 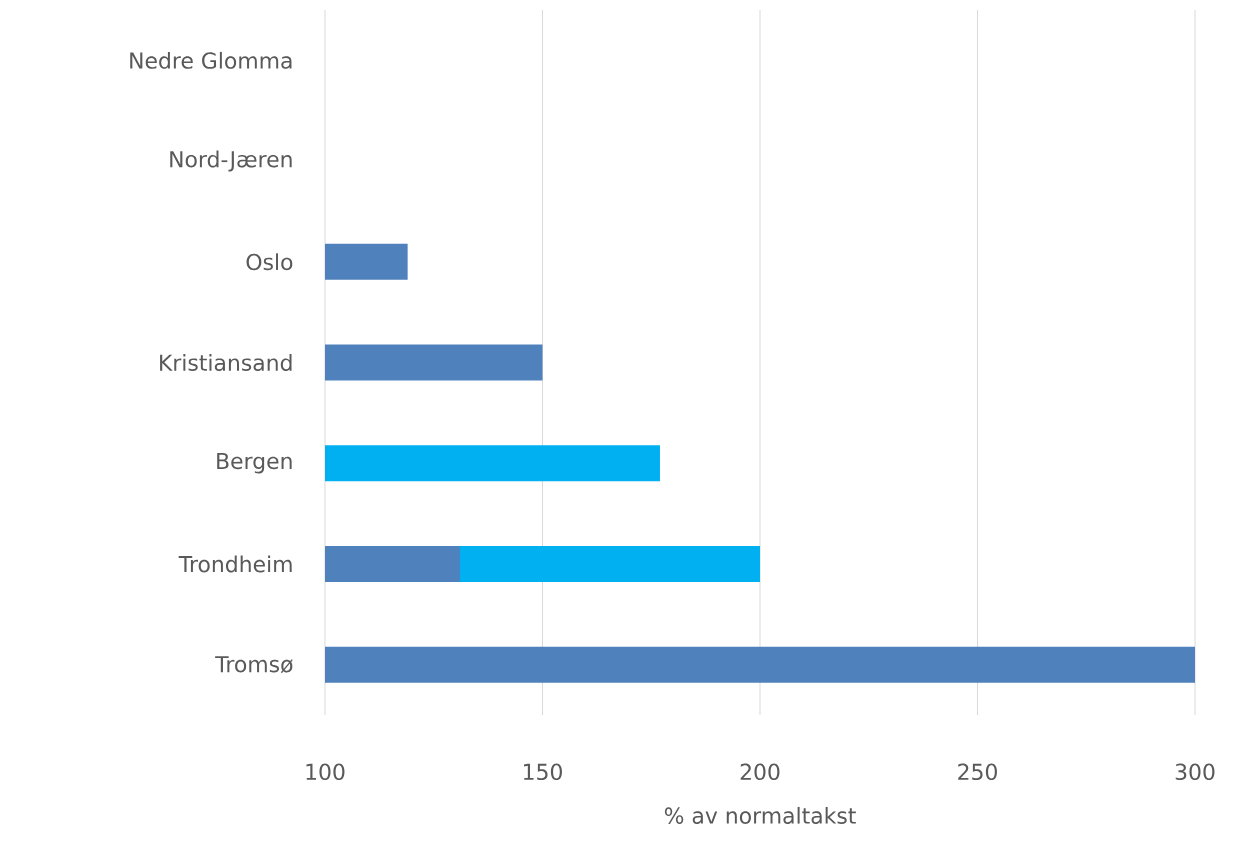 What do you see at coordinates (760, 772) in the screenshot?
I see `x-tick-label: 200` at bounding box center [760, 772].